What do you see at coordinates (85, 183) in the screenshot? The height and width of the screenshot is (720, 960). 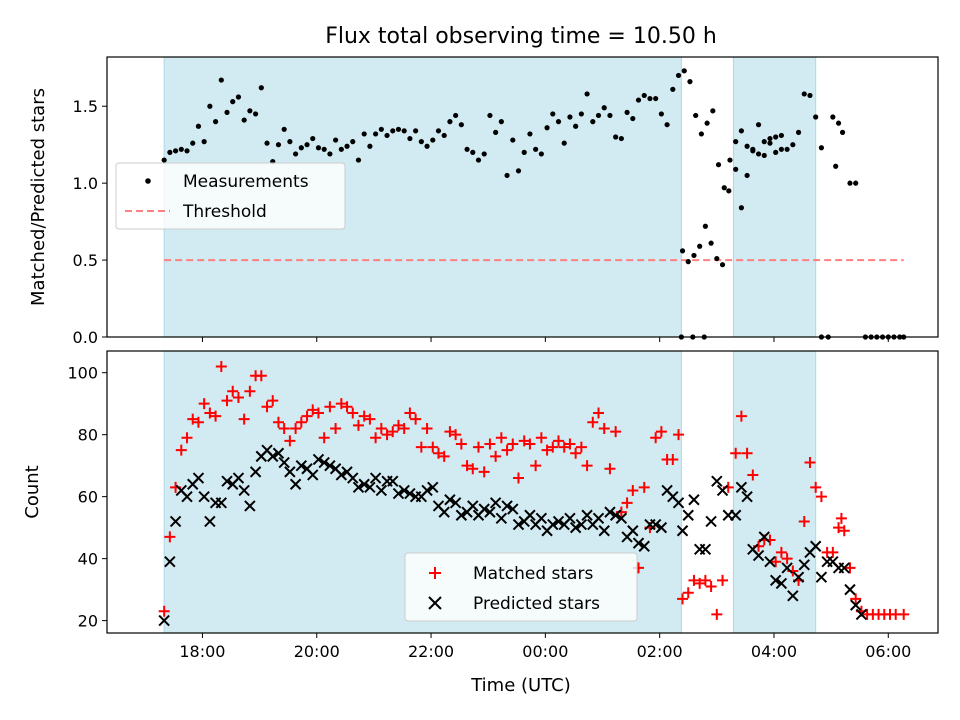 I see `top-y-tick-label: 1.0` at bounding box center [85, 183].